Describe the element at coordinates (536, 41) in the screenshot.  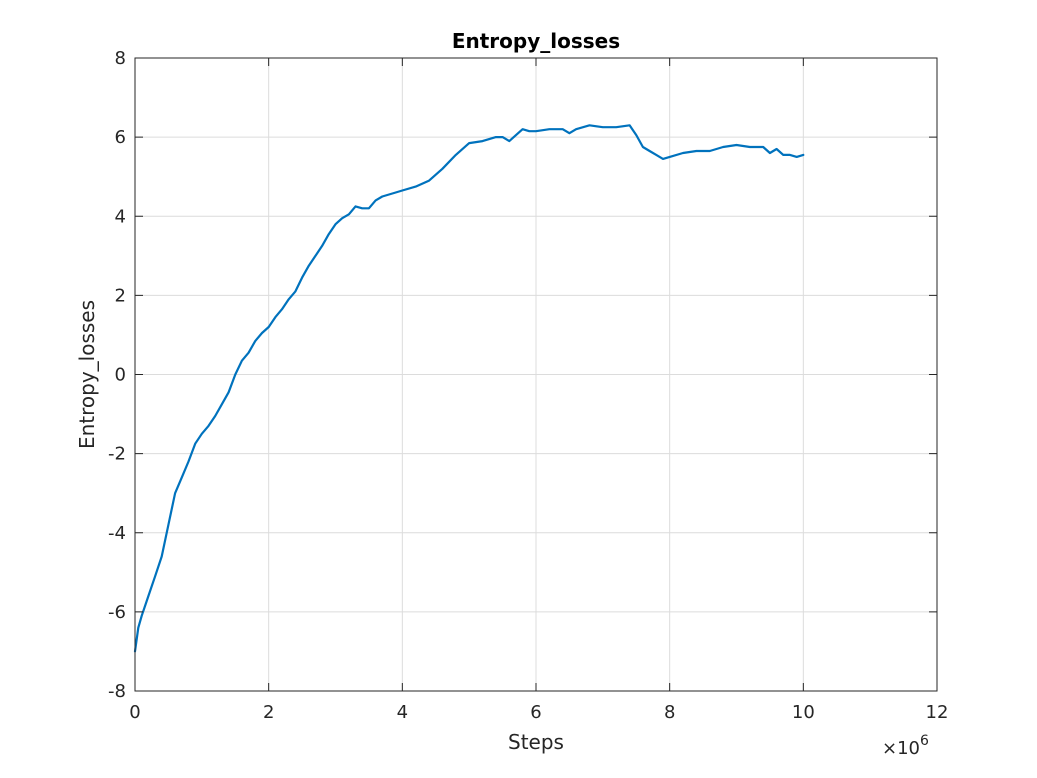
I see `chart-title: Entropy_losses` at that location.